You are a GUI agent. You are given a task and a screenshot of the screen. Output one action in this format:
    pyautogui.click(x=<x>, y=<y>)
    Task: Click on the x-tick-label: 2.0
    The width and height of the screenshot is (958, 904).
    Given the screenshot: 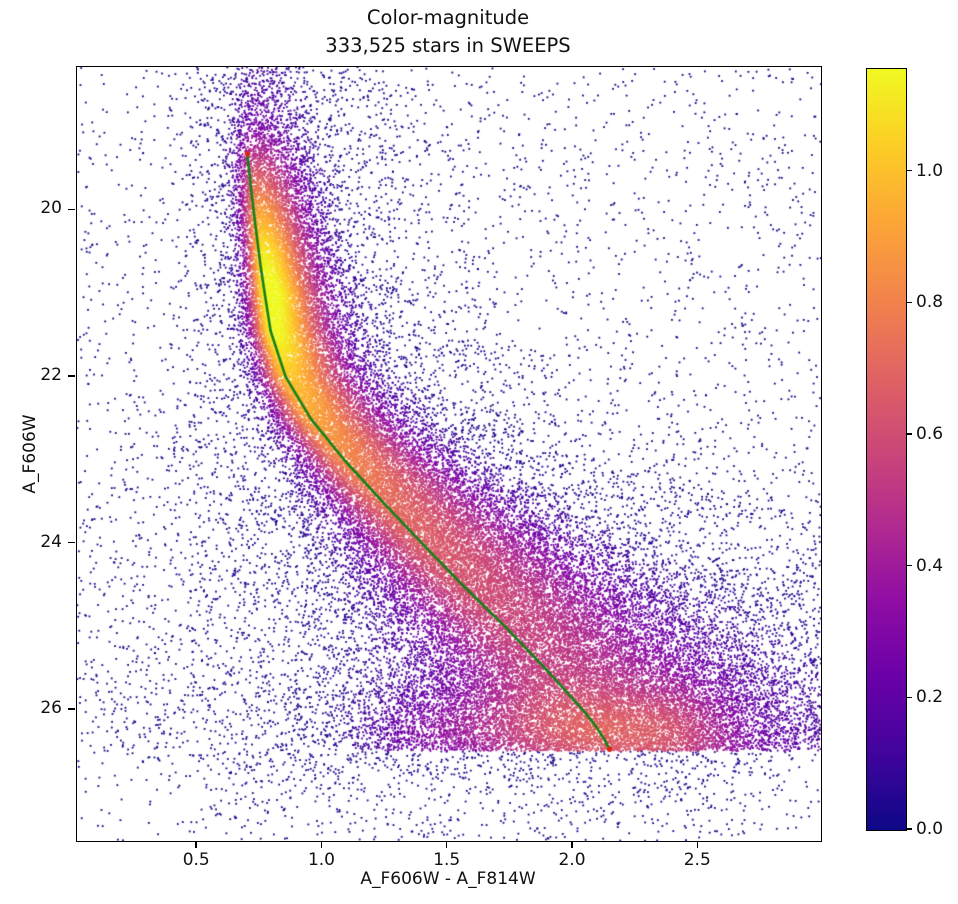 What is the action you would take?
    pyautogui.click(x=572, y=860)
    